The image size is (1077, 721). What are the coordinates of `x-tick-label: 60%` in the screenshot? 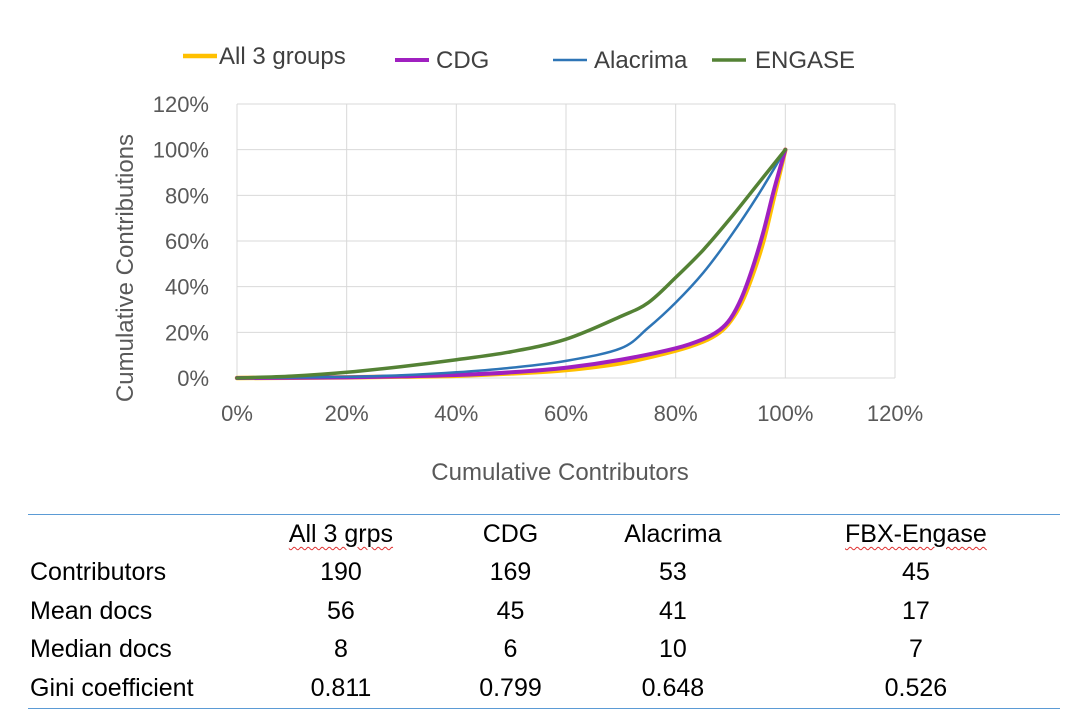 It's located at (566, 413).